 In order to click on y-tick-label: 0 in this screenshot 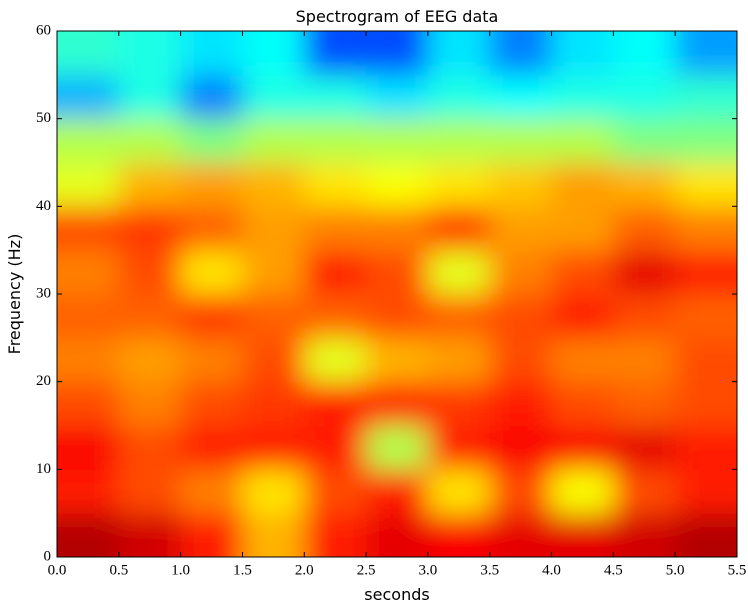, I will do `click(48, 556)`.